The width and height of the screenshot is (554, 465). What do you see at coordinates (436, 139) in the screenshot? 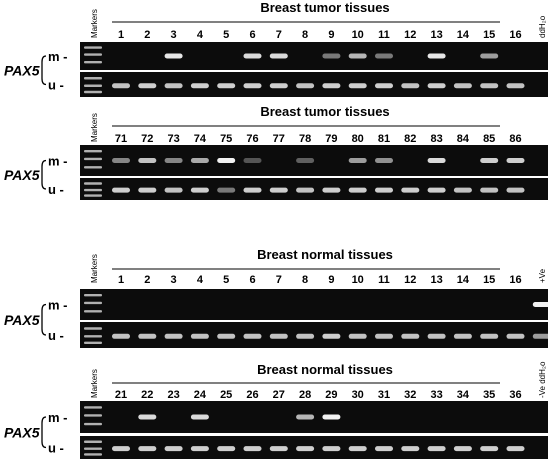
I see `lane-number: 83` at bounding box center [436, 139].